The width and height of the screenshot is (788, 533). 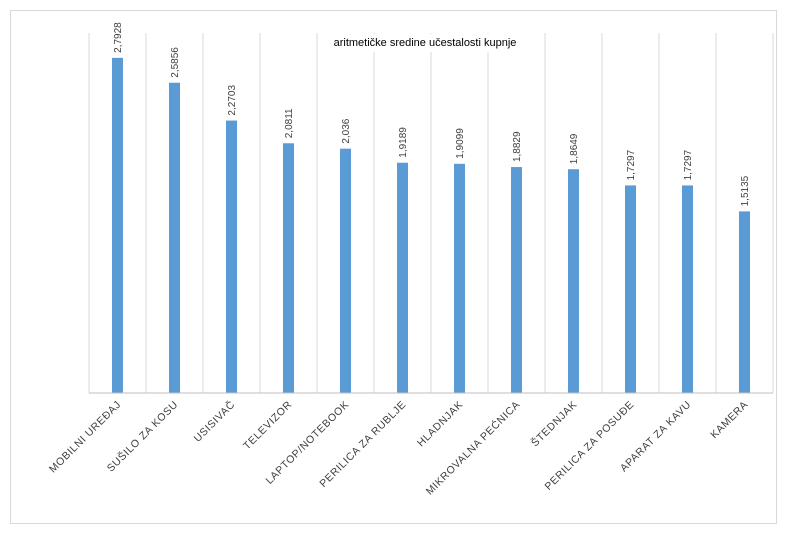 What do you see at coordinates (289, 123) in the screenshot?
I see `value-label: 2,0811` at bounding box center [289, 123].